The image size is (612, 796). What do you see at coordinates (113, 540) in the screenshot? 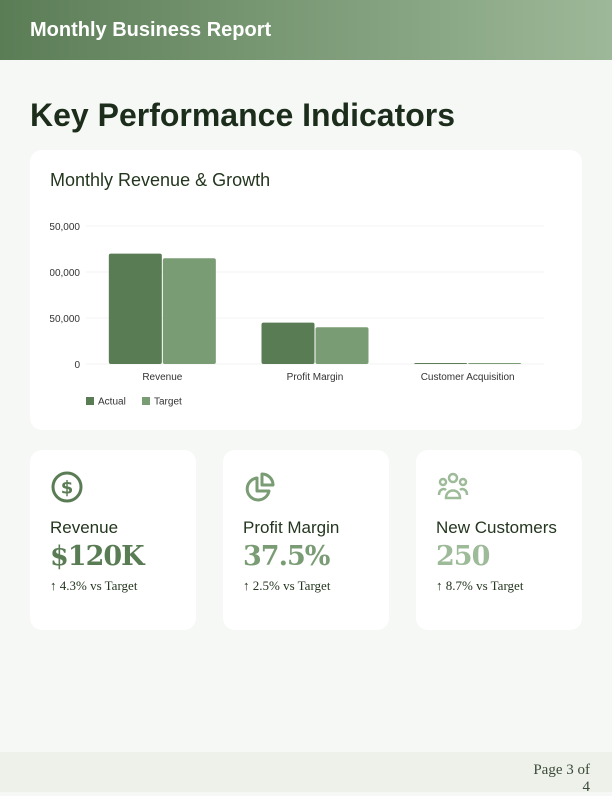
I see `kpi-card-revenue: $ Revenue $120K ↑ 4.3% vs Target` at bounding box center [113, 540].